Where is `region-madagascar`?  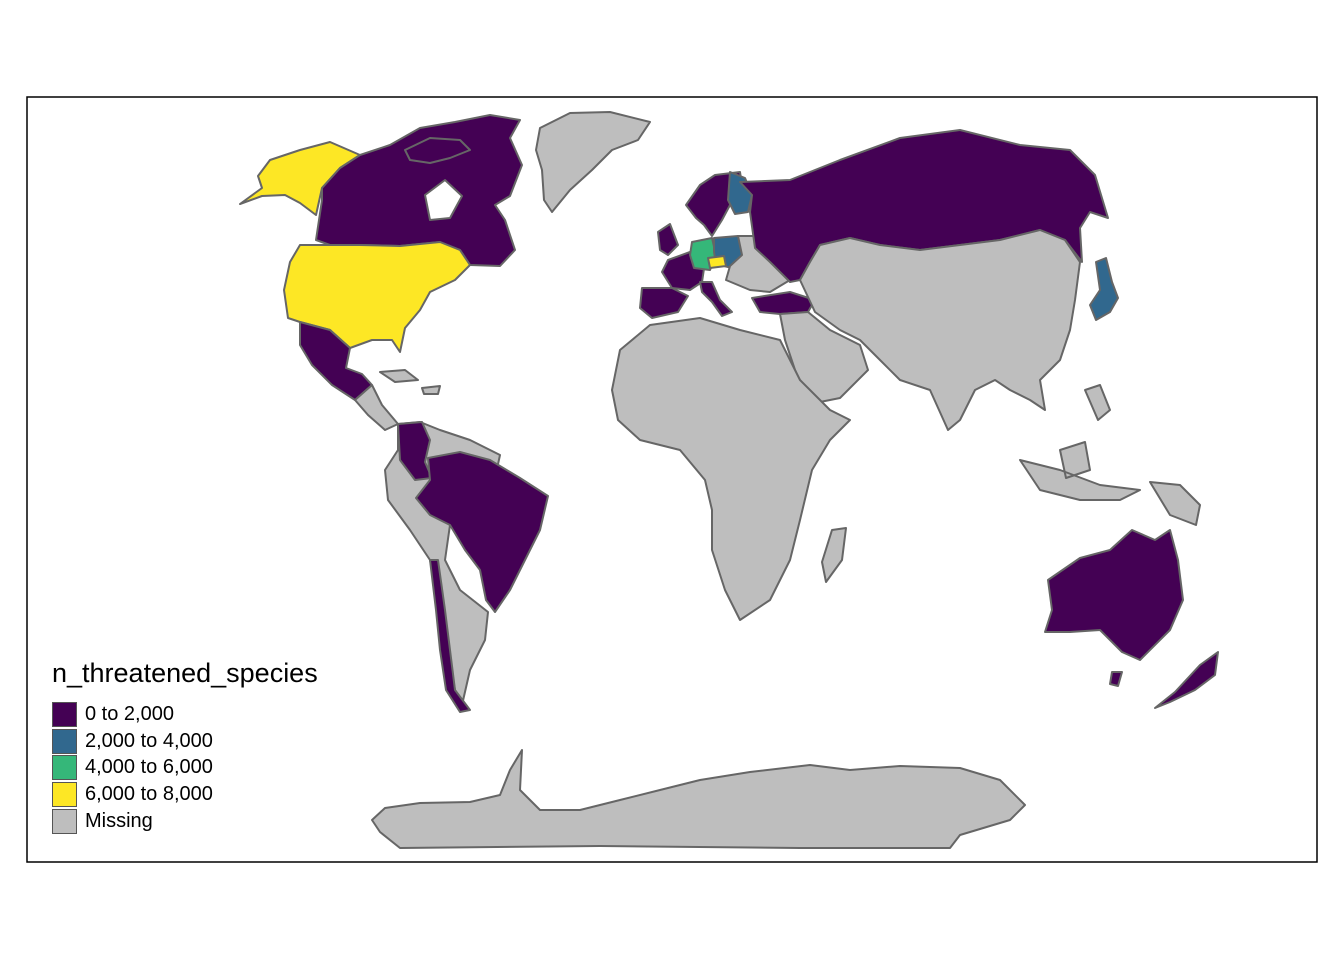 region-madagascar is located at coordinates (834, 555).